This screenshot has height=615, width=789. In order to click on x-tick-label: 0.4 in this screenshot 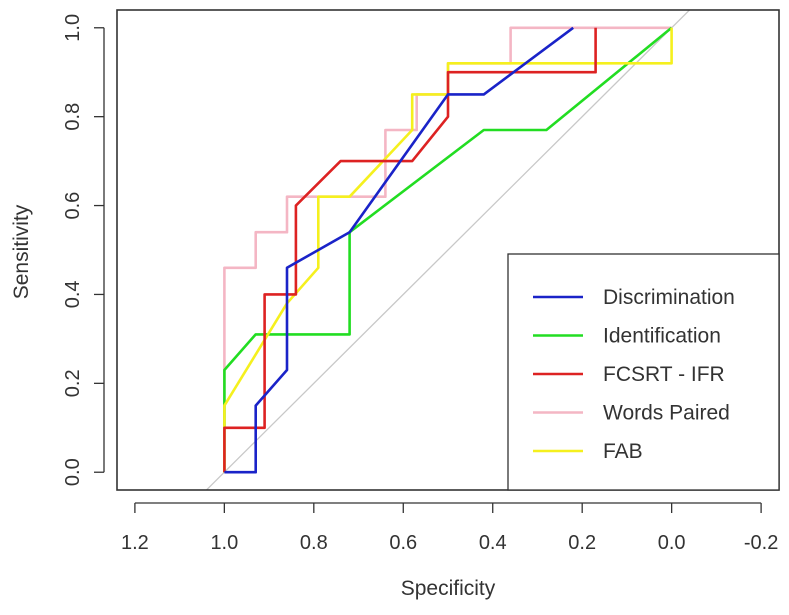, I will do `click(493, 543)`.